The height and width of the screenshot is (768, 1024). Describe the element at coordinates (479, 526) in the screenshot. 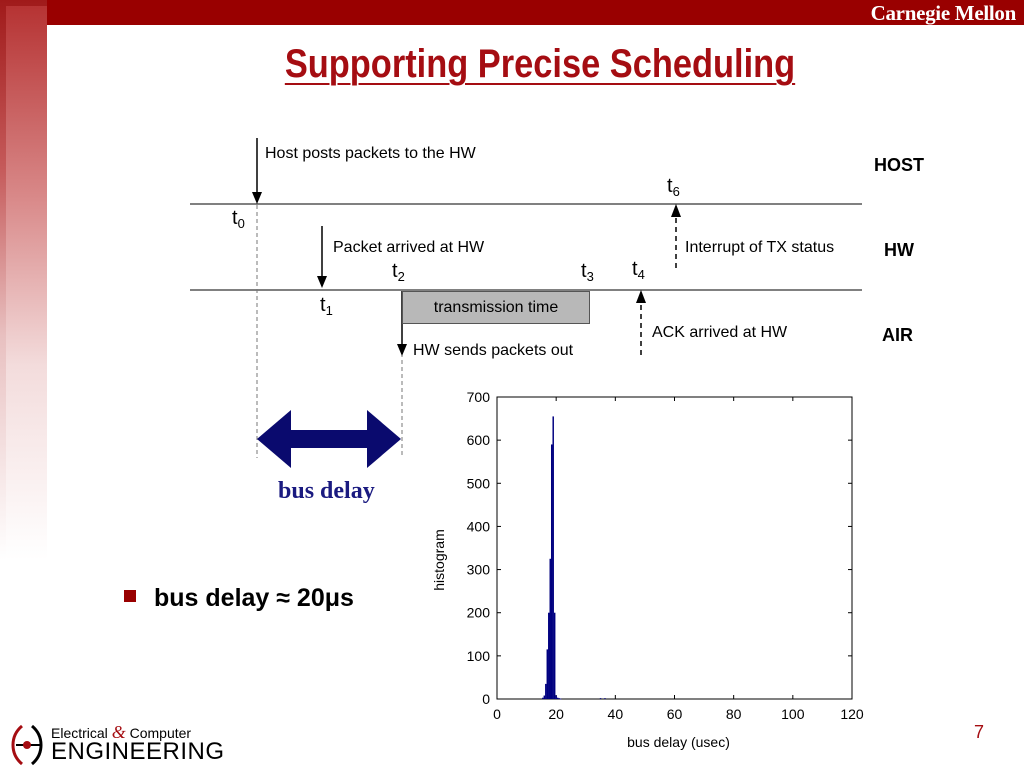

I see `y-tick-label: 400` at that location.